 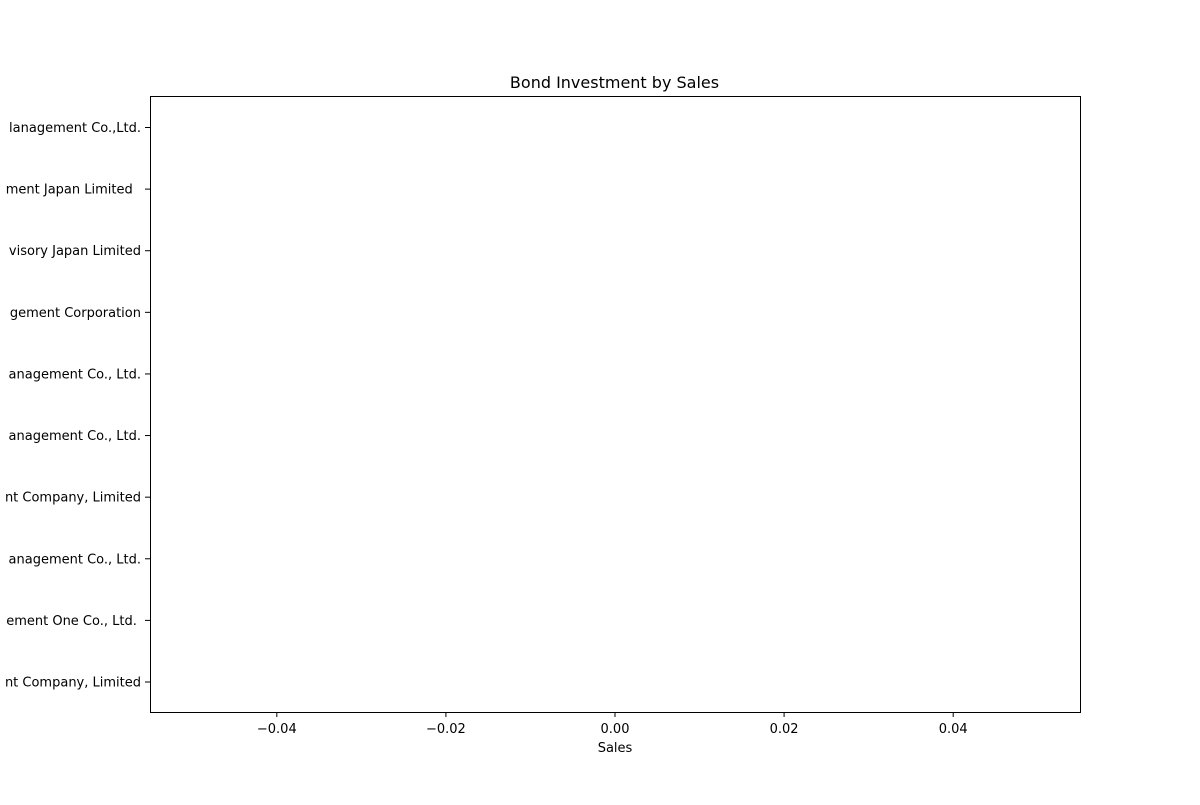 I want to click on x-tick-label: −0.02, so click(x=446, y=729).